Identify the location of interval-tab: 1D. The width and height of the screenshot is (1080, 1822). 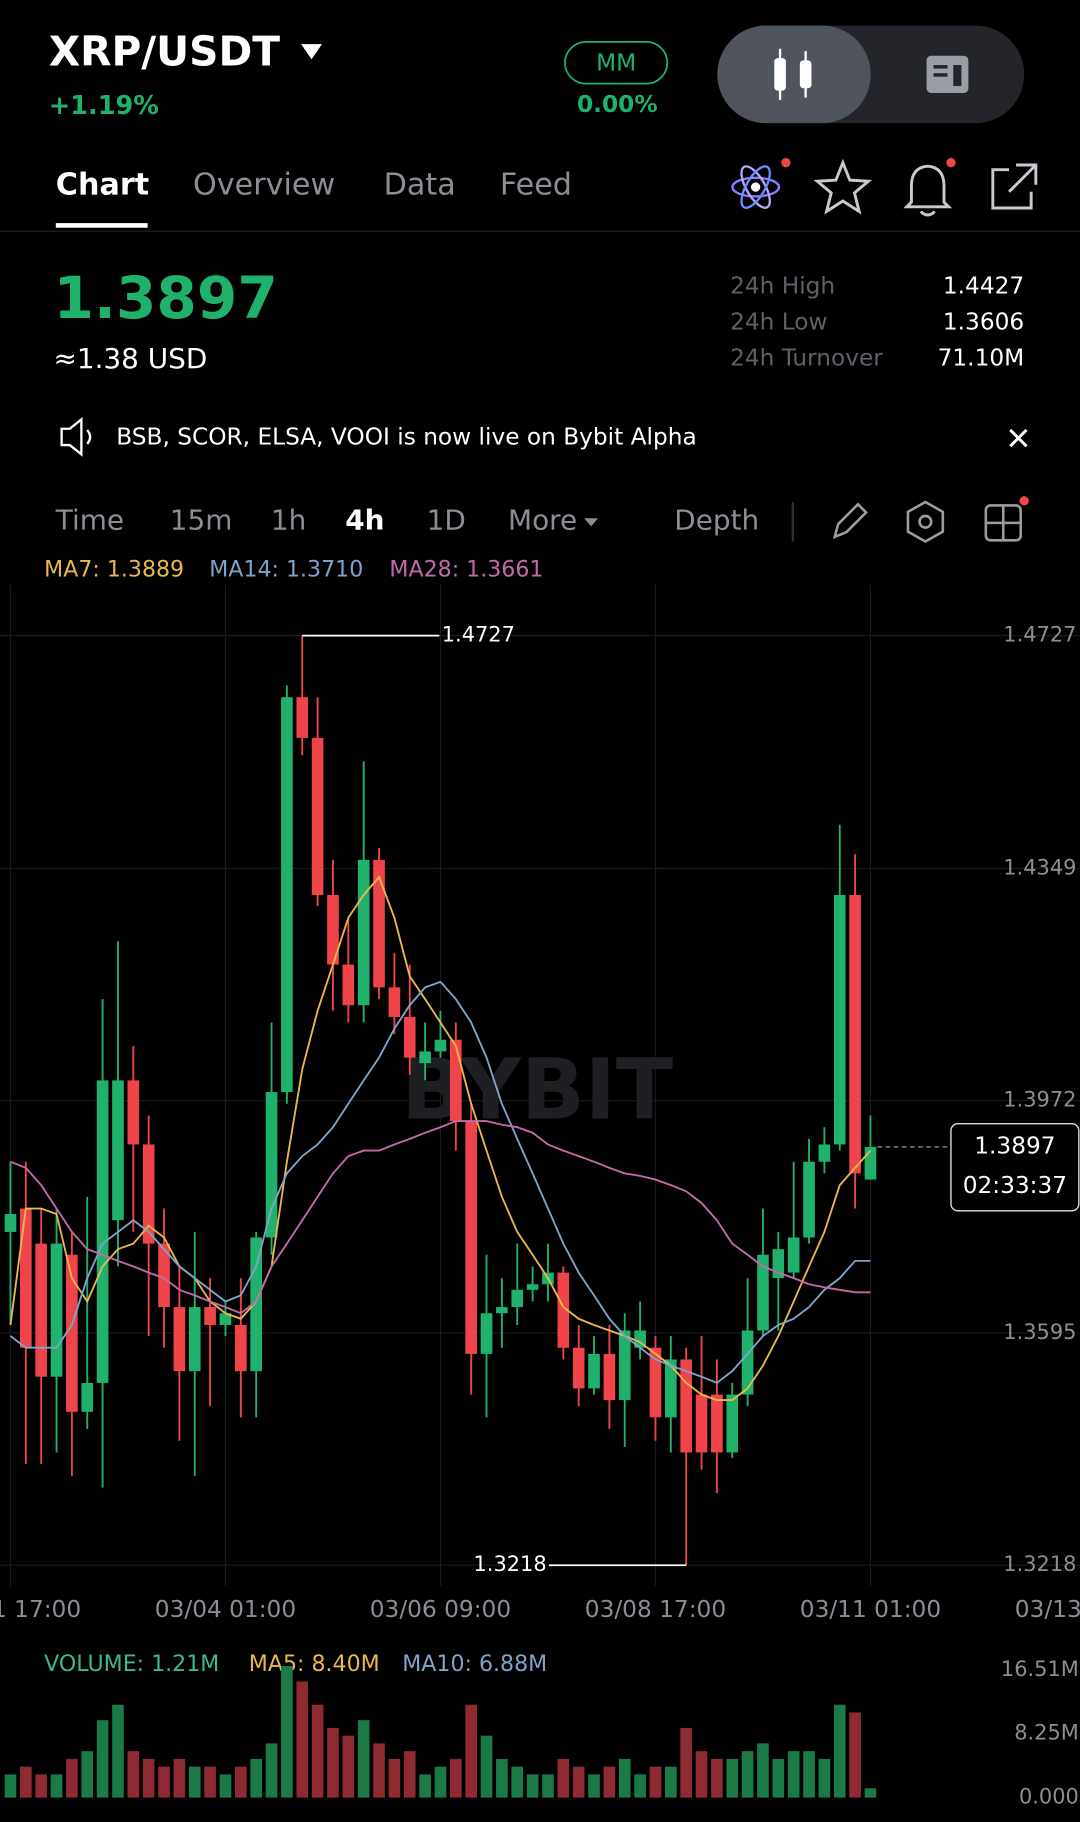
(446, 520).